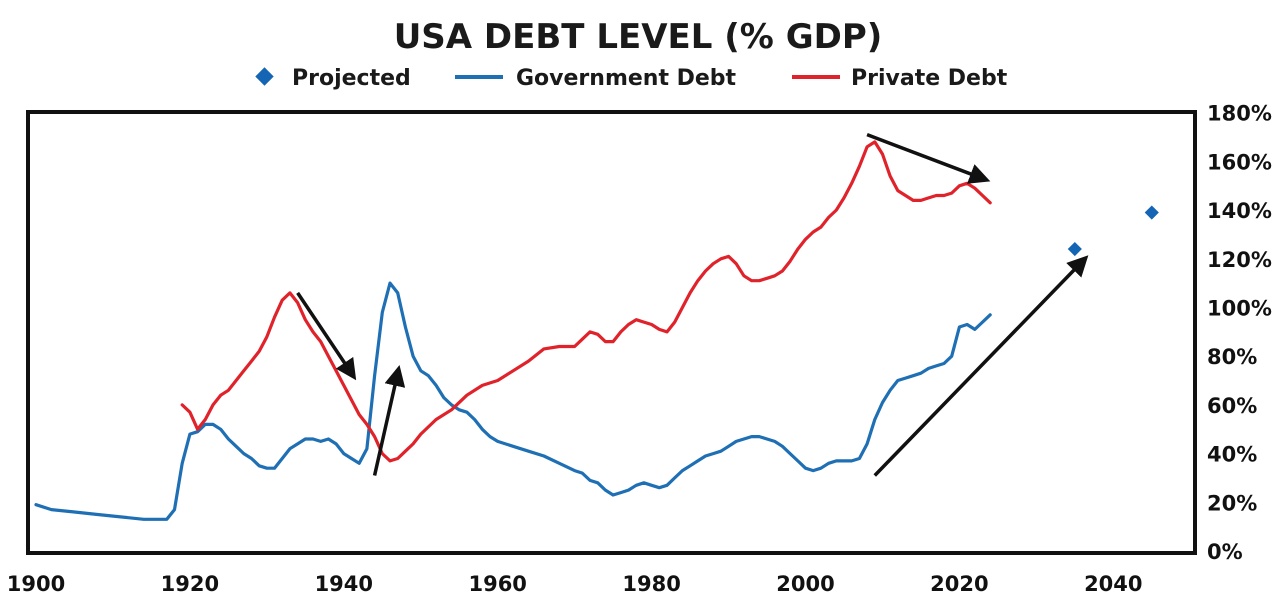  What do you see at coordinates (1232, 406) in the screenshot?
I see `y-tick-label: 60%` at bounding box center [1232, 406].